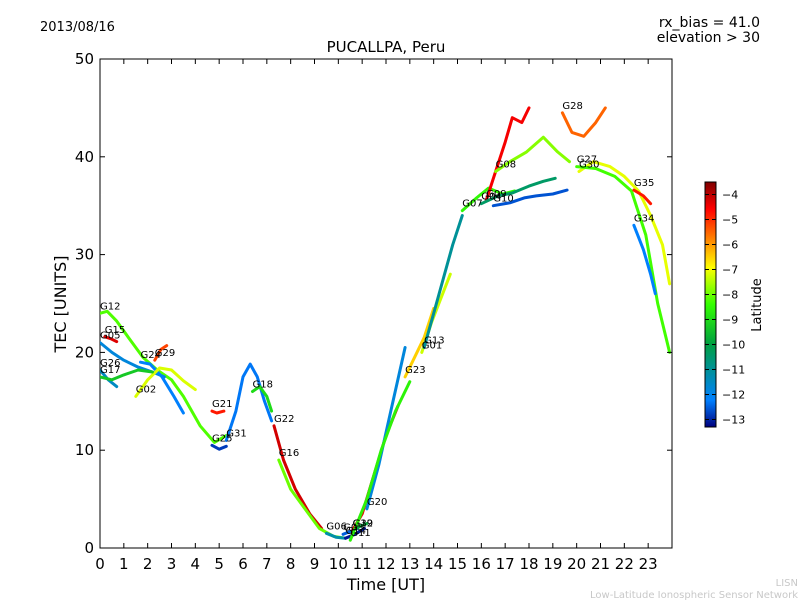  Describe the element at coordinates (77, 27) in the screenshot. I see `date-label: 2013/08/16` at that location.